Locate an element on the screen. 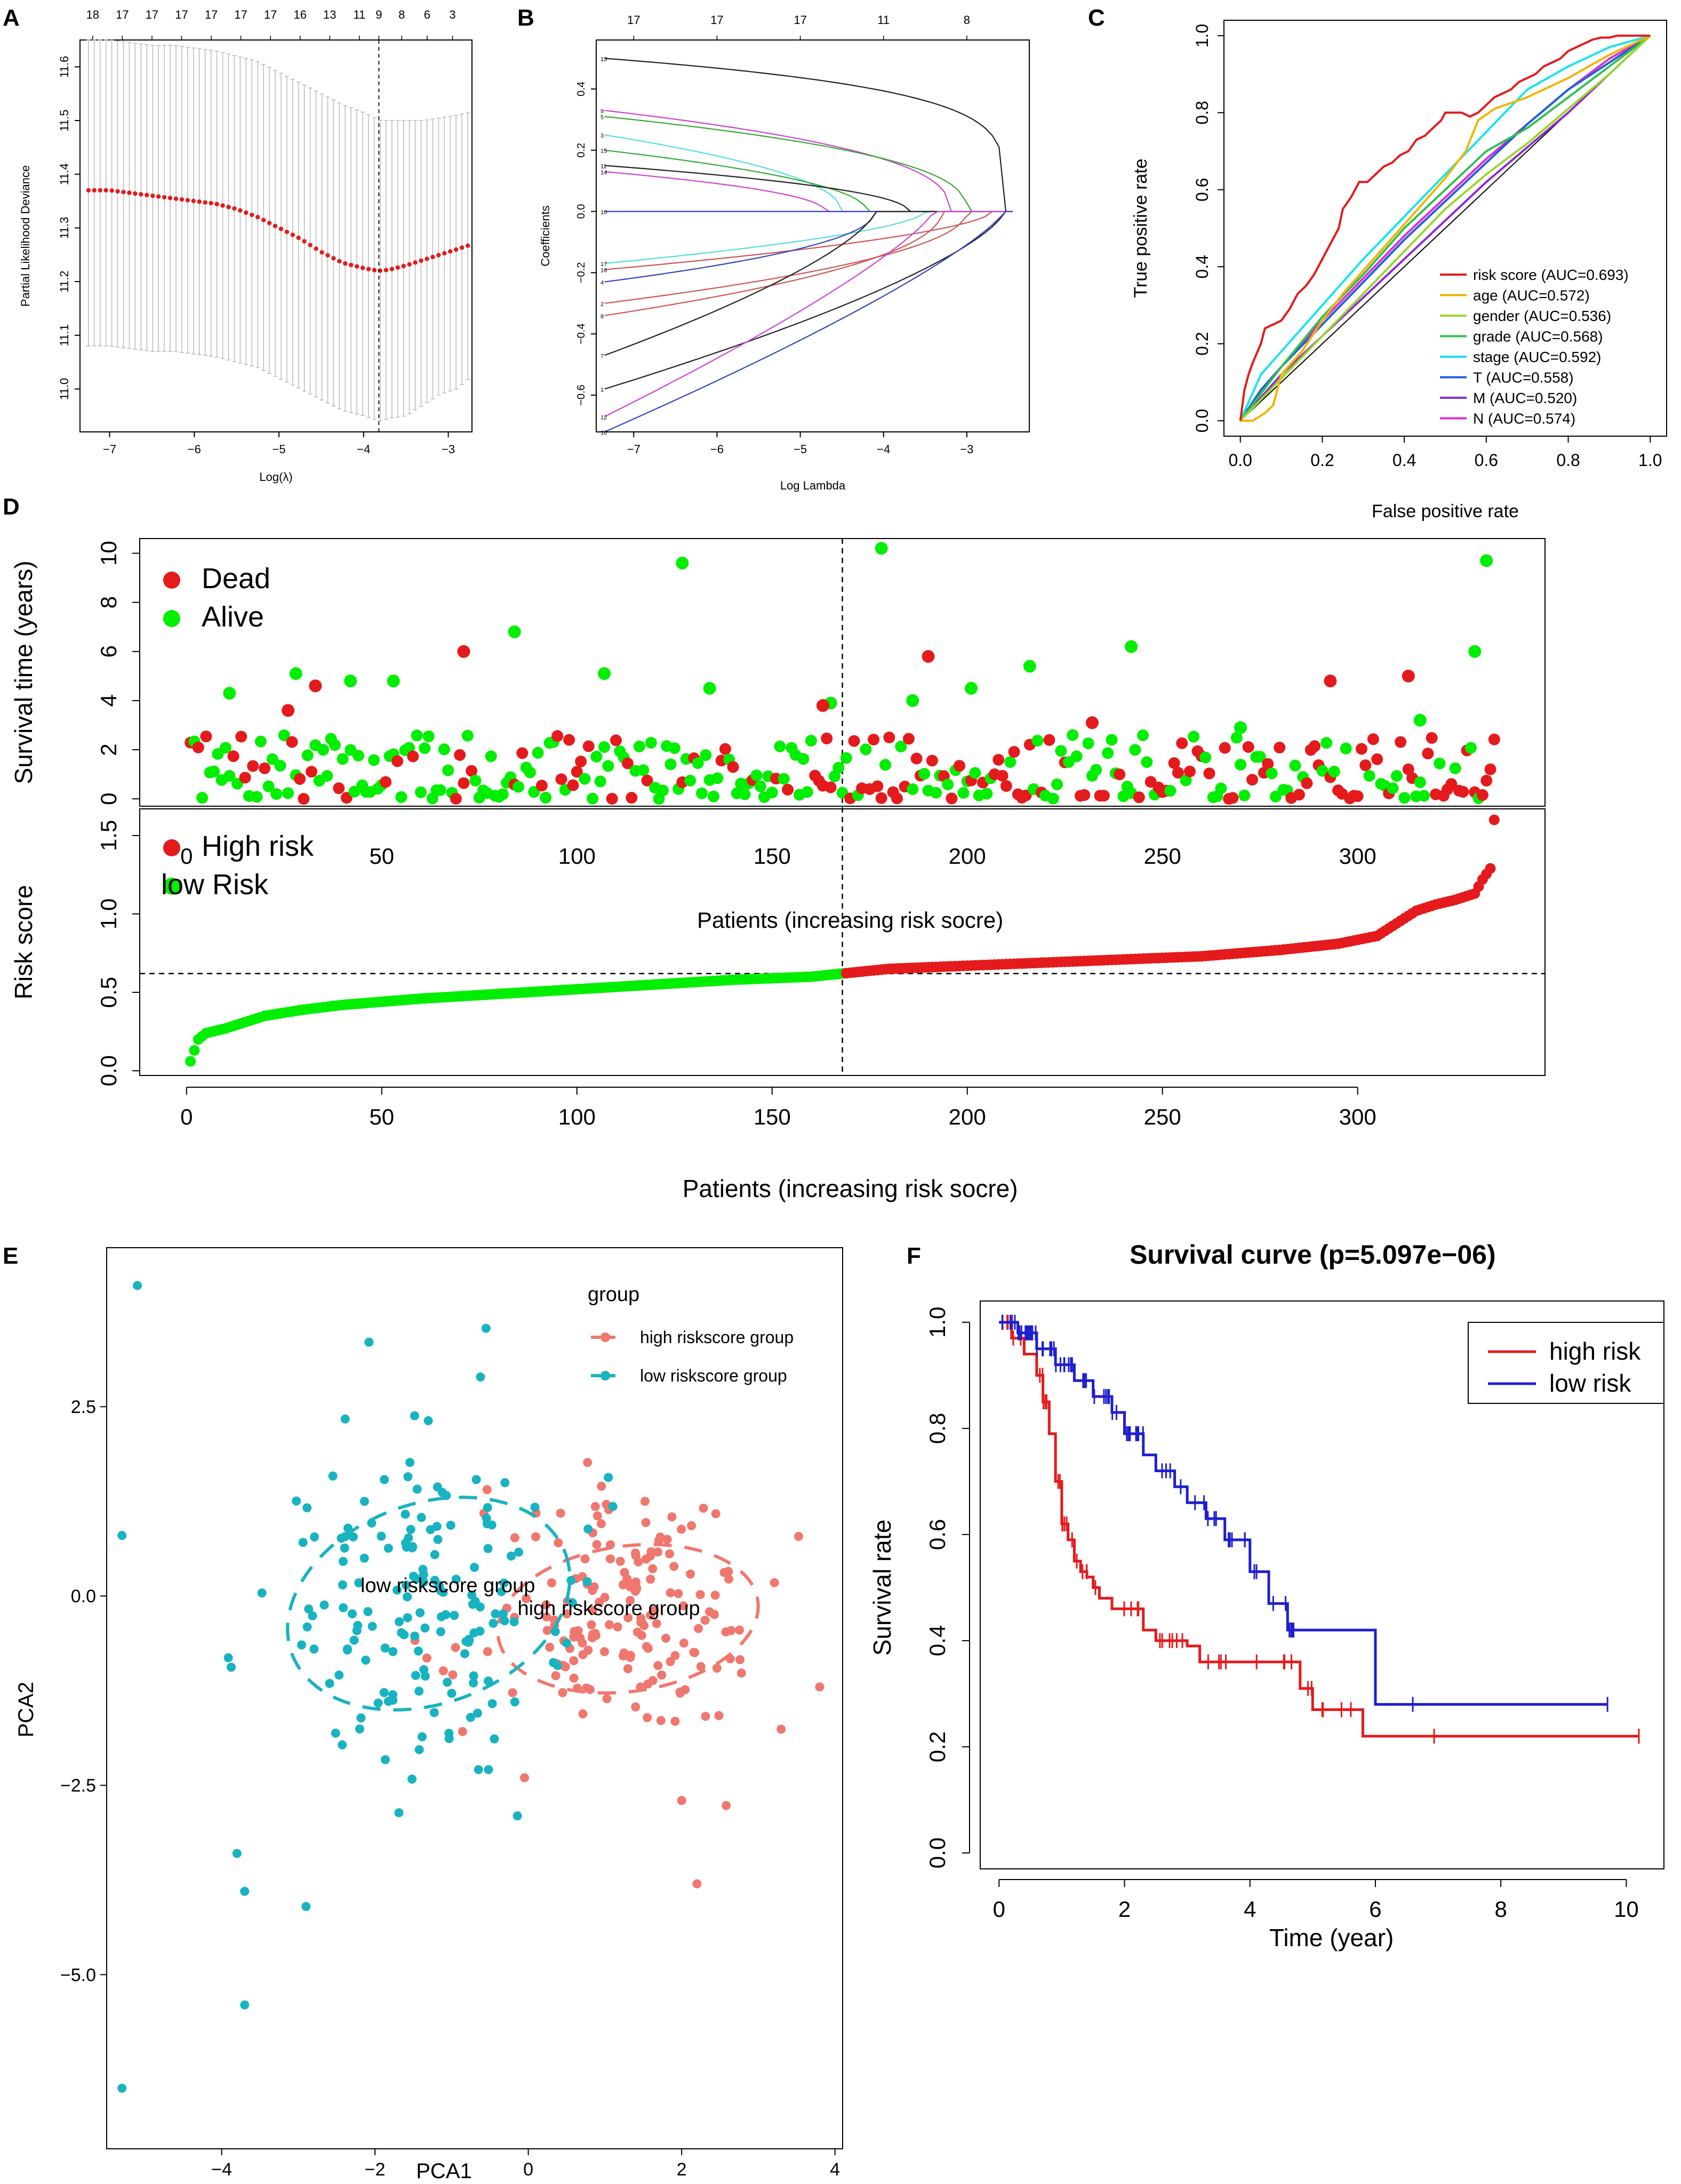  top-axis-label: 8 is located at coordinates (402, 14).